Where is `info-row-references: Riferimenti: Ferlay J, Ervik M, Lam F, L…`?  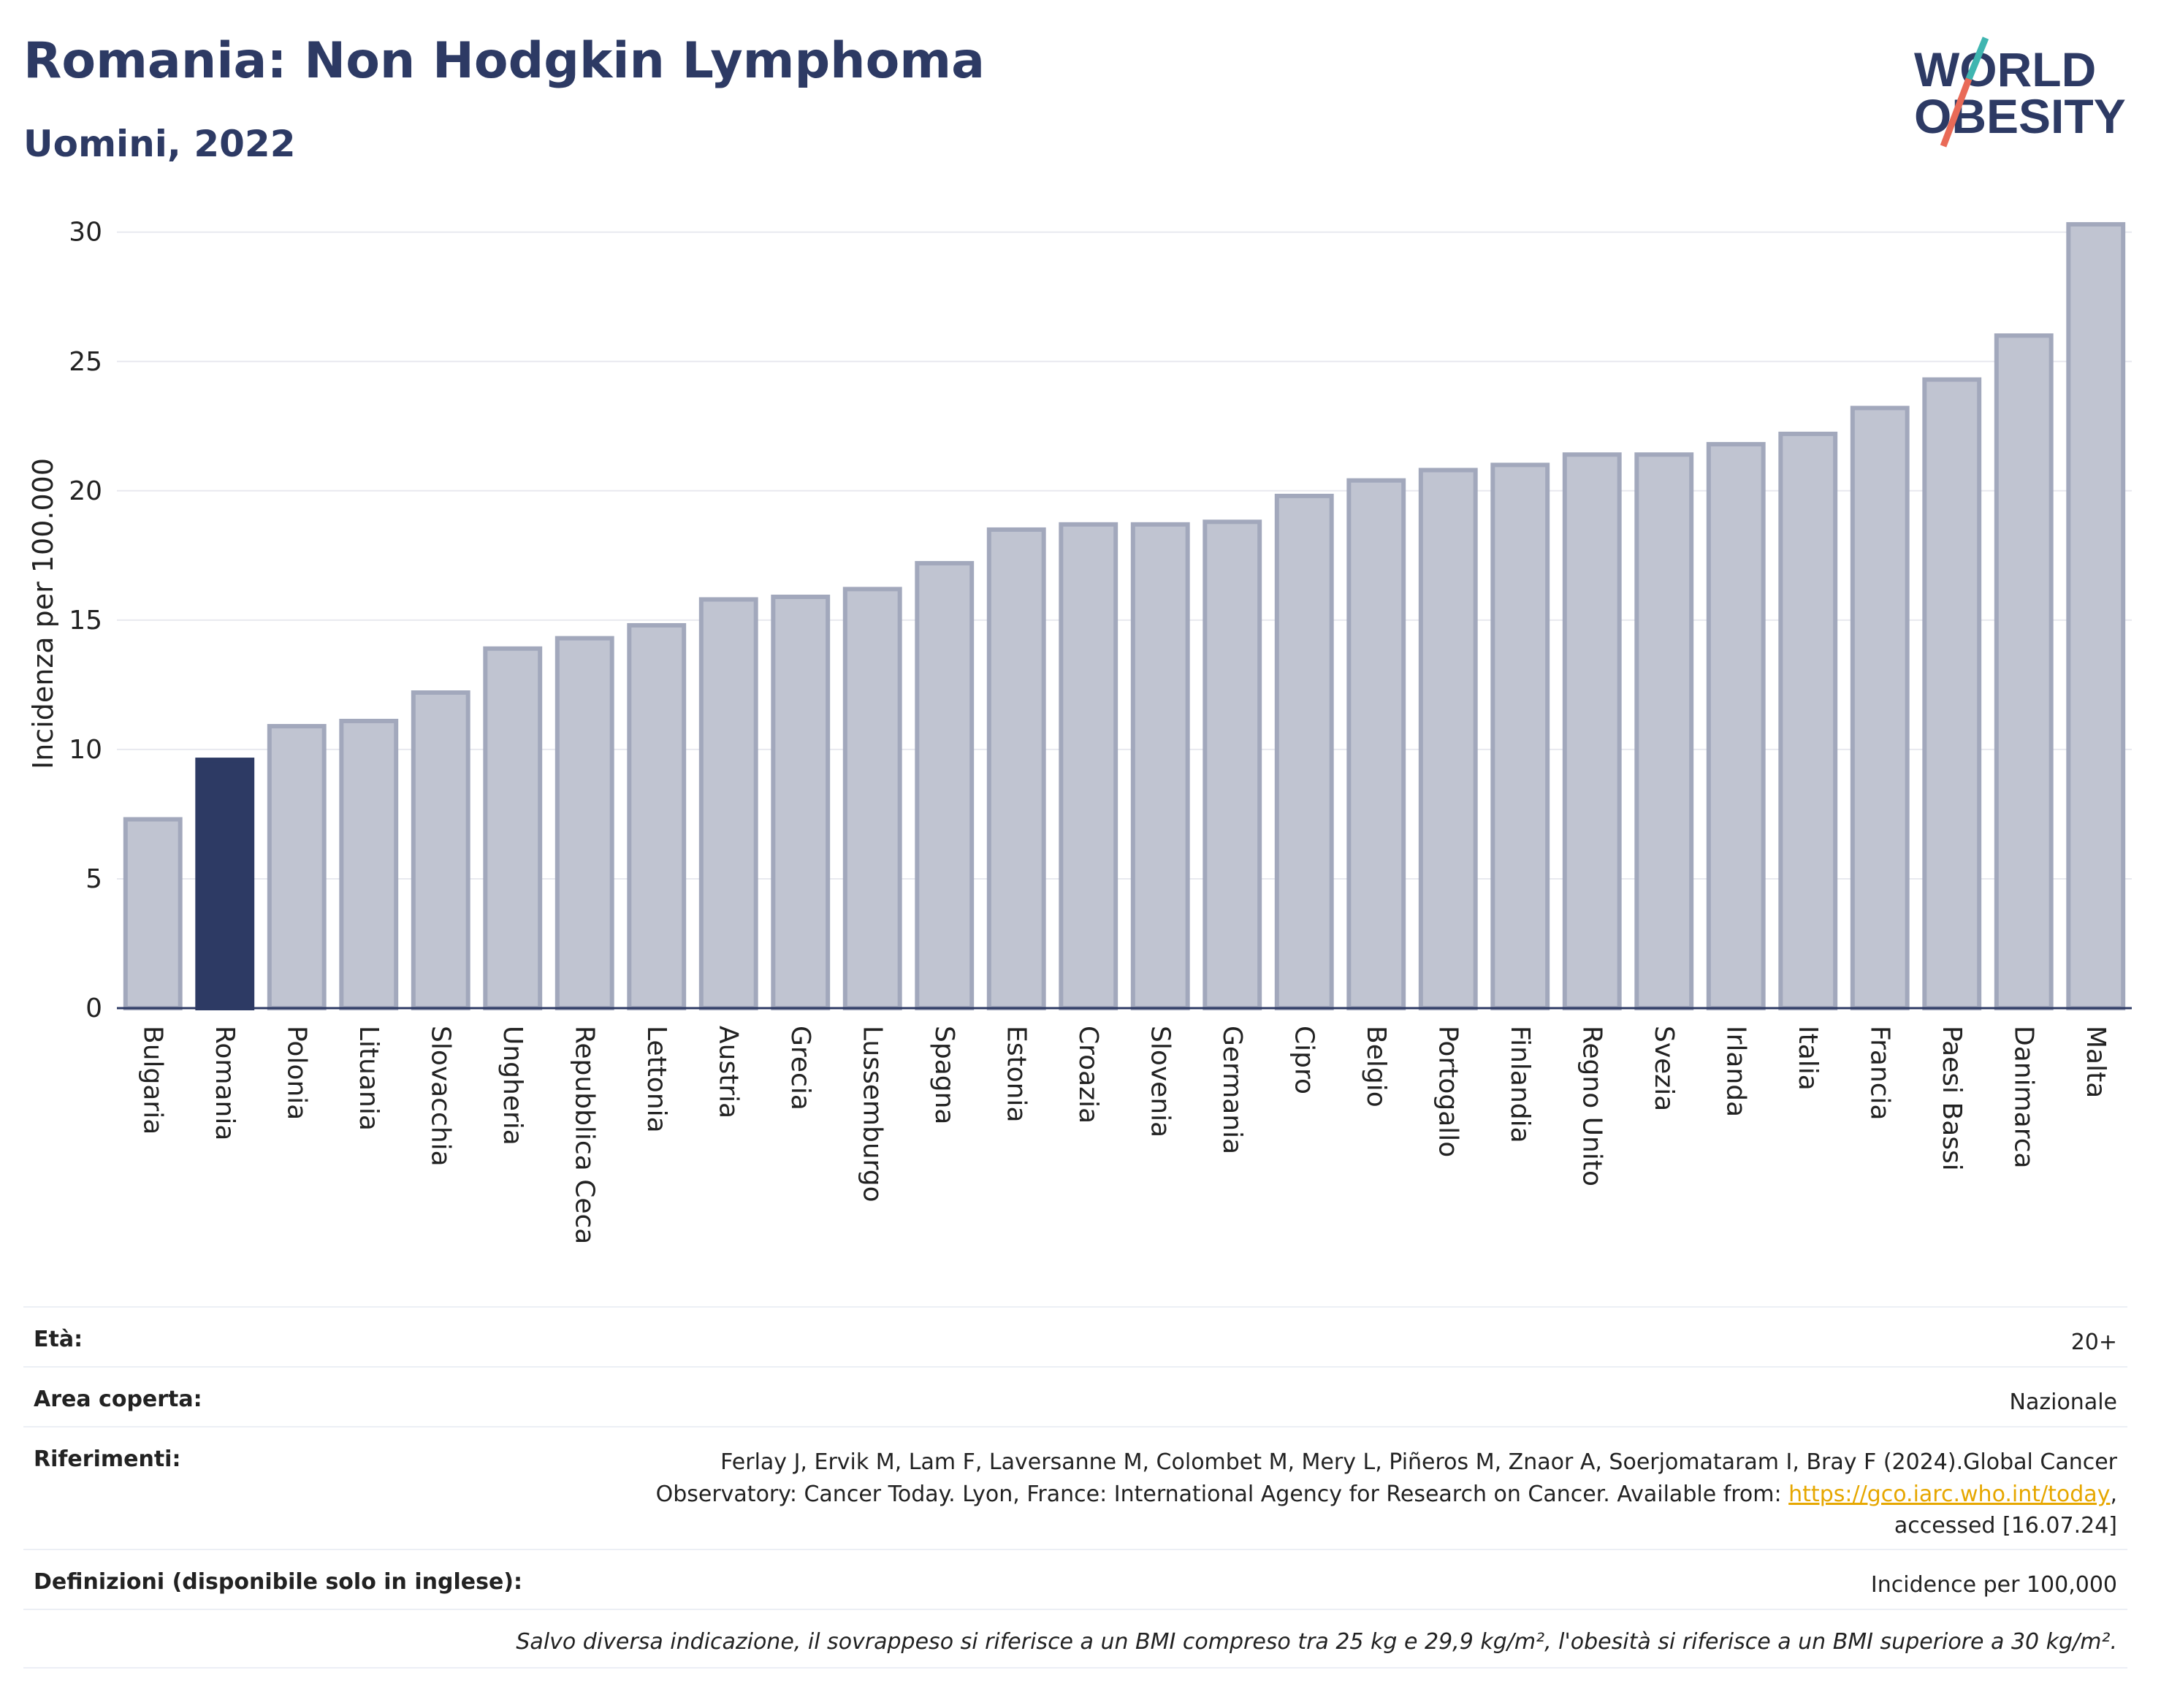 info-row-references: Riferimenti: Ferlay J, Ervik M, Lam F, L… is located at coordinates (1075, 1487).